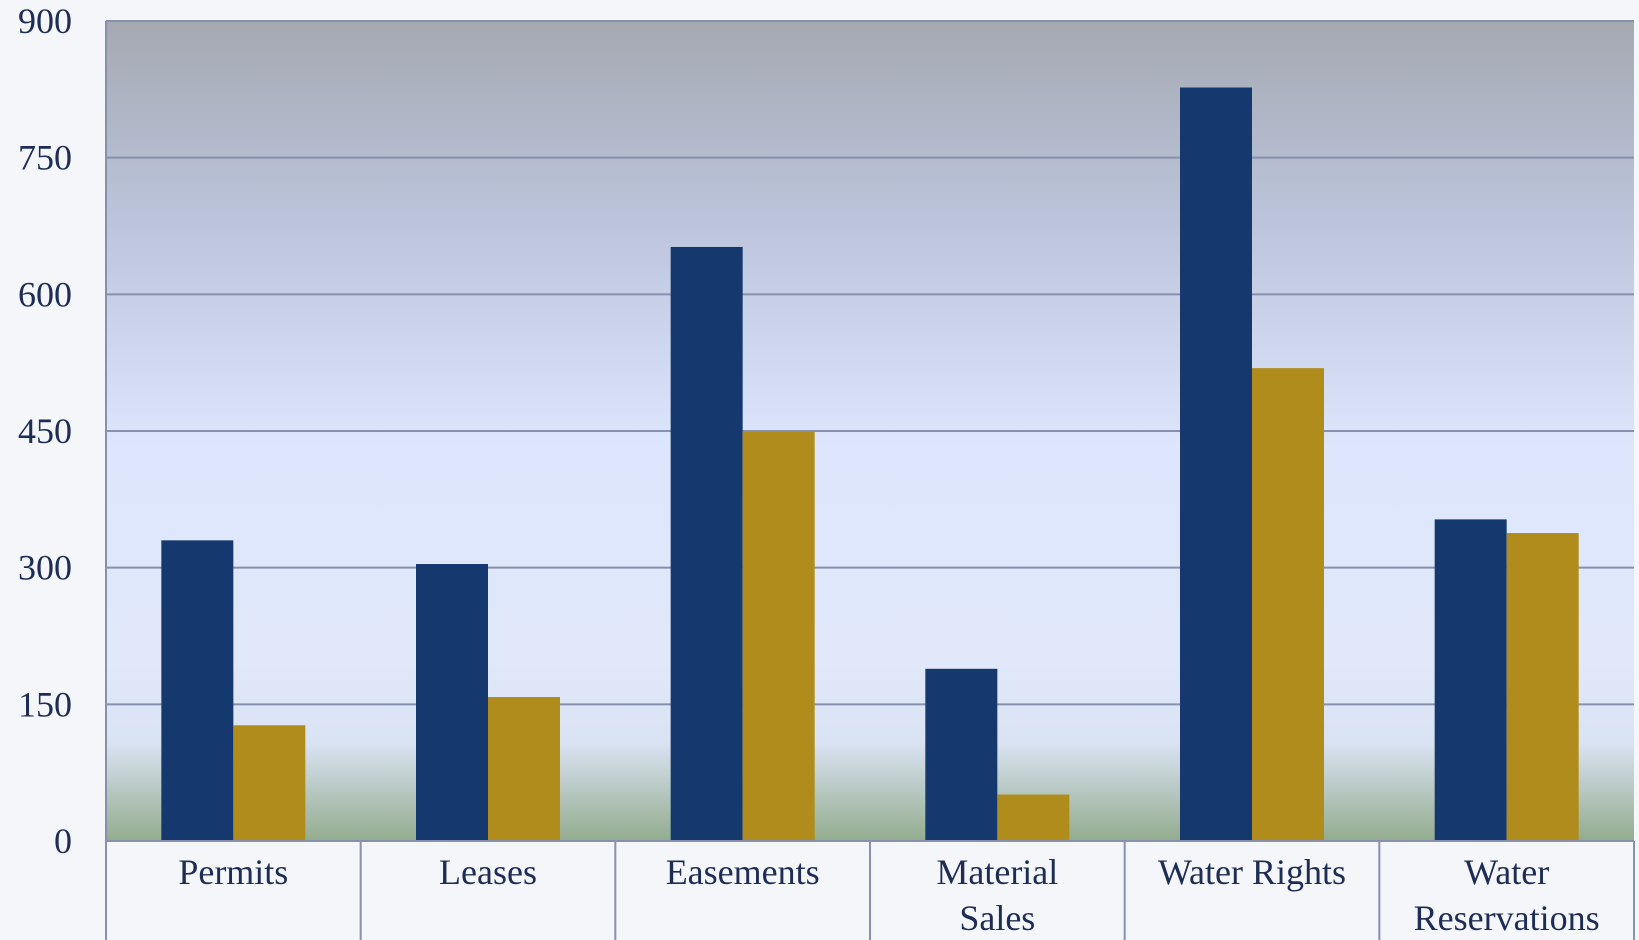 This screenshot has width=1639, height=940. Describe the element at coordinates (1507, 918) in the screenshot. I see `x-tick-label: Reservations` at that location.